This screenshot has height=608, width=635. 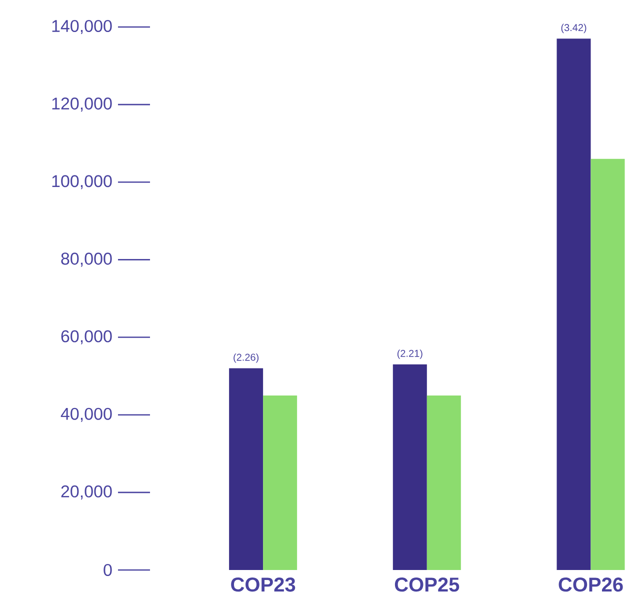 I want to click on x-tick-label: COP25, so click(x=427, y=585).